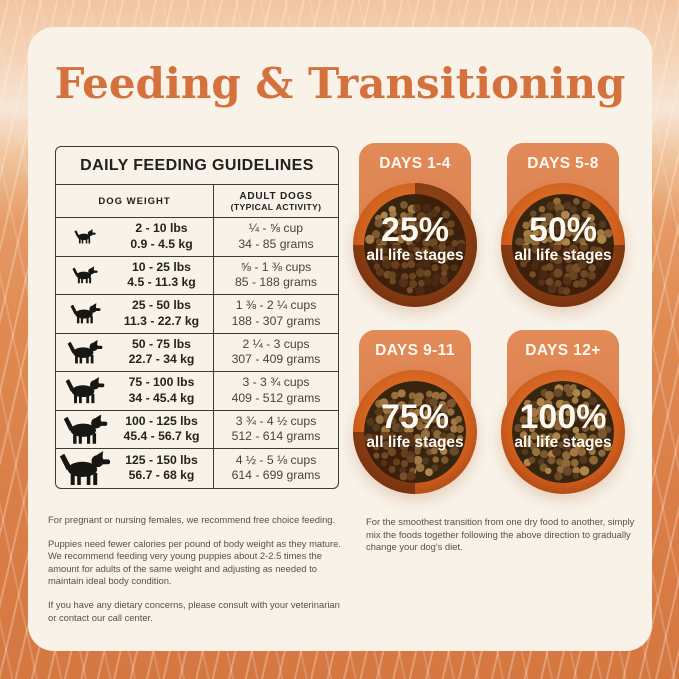 This screenshot has height=679, width=679. Describe the element at coordinates (276, 196) in the screenshot. I see `column-header-adult-dogs-line1: ADULT DOGS` at that location.